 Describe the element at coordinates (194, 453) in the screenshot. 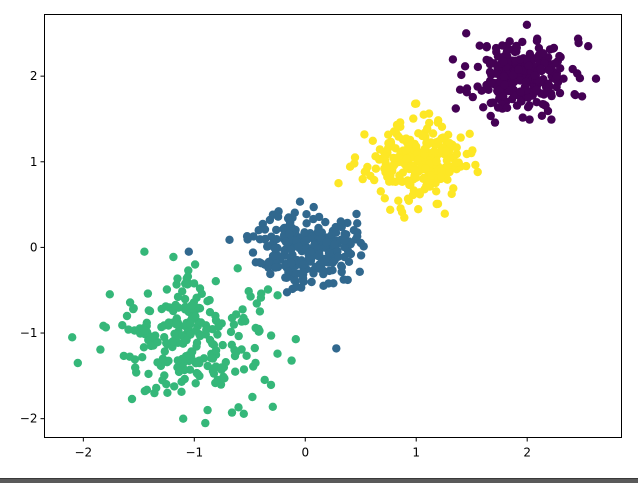

I see `x-tick-label: −1` at that location.